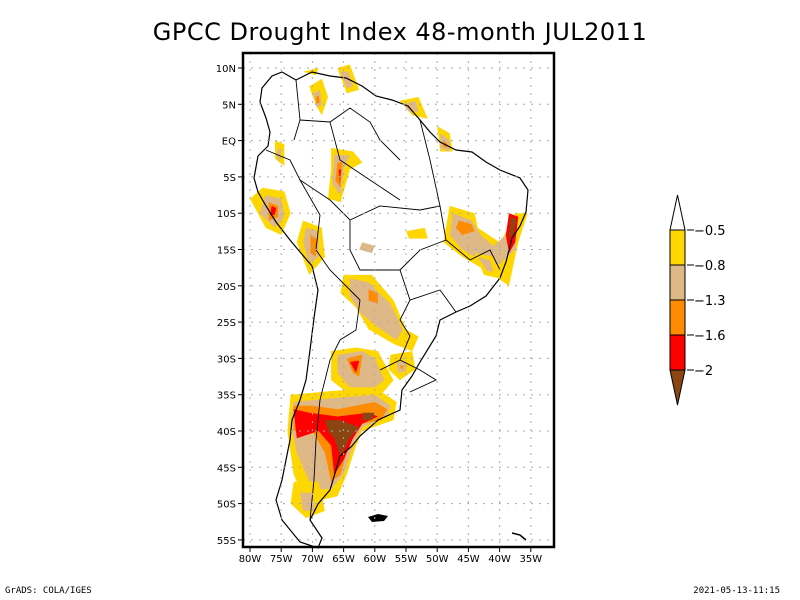 This screenshot has width=800, height=600. I want to click on lon-tick-label: 55W, so click(406, 559).